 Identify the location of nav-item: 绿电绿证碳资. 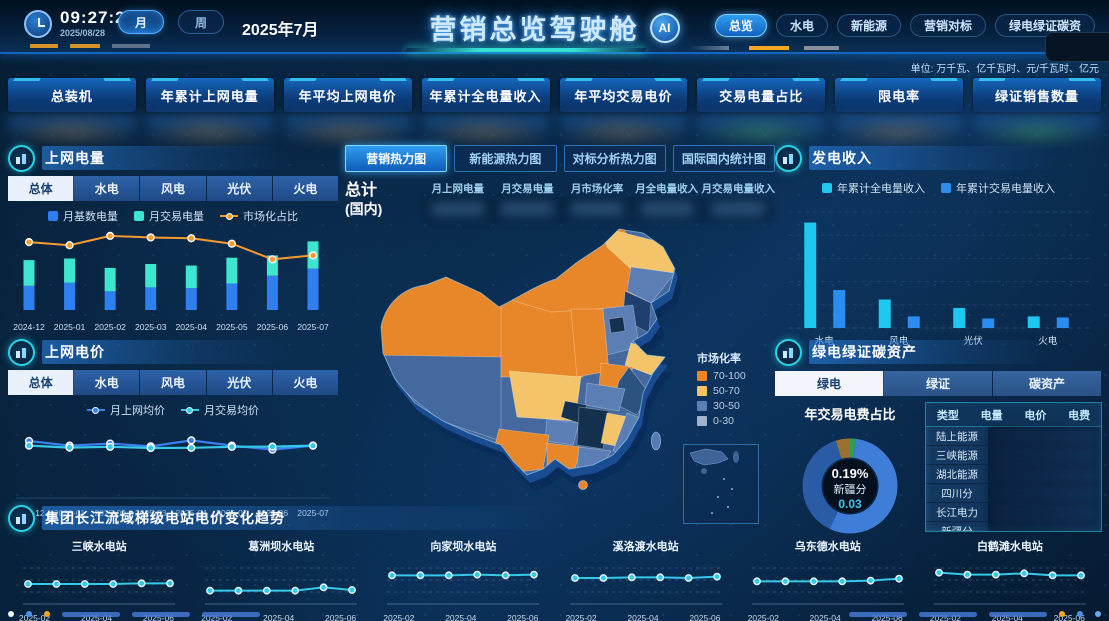
(1044, 25).